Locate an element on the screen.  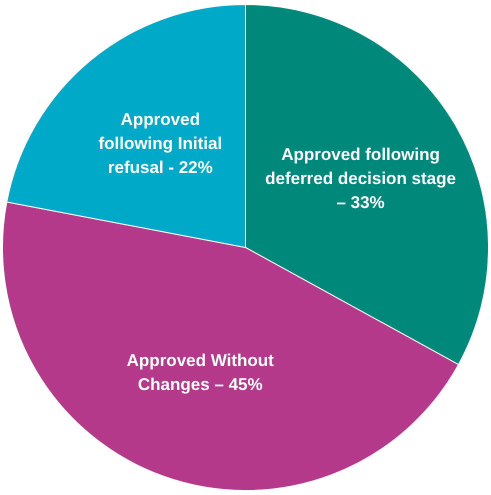
slice-label: Approved following deferred decision stage – 33% is located at coordinates (360, 178).